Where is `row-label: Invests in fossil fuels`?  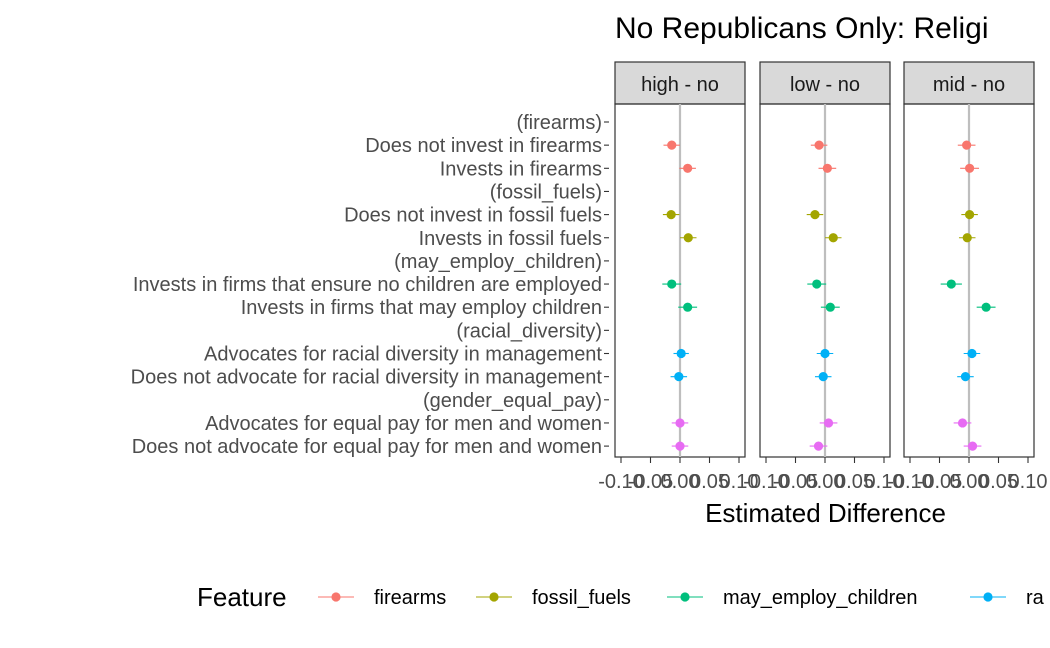 row-label: Invests in fossil fuels is located at coordinates (510, 239).